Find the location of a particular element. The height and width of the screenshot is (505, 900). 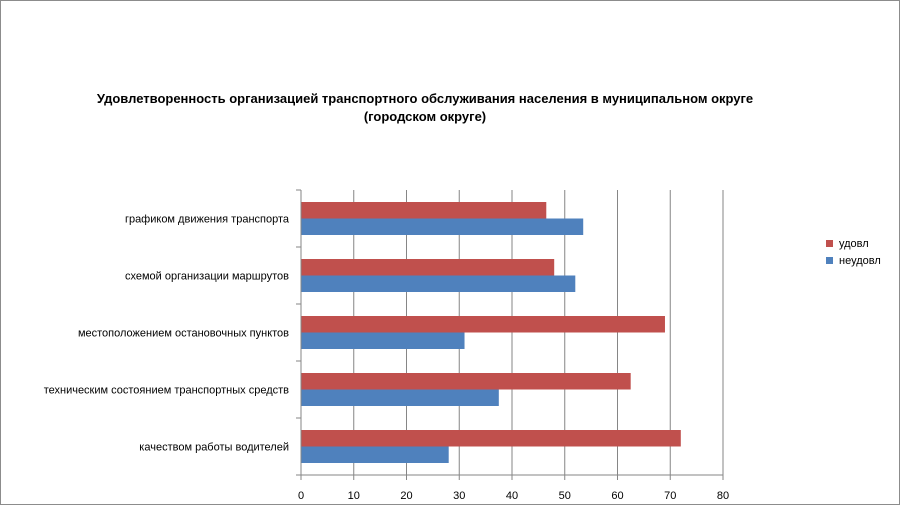

x-tick-label: 70 is located at coordinates (670, 496).